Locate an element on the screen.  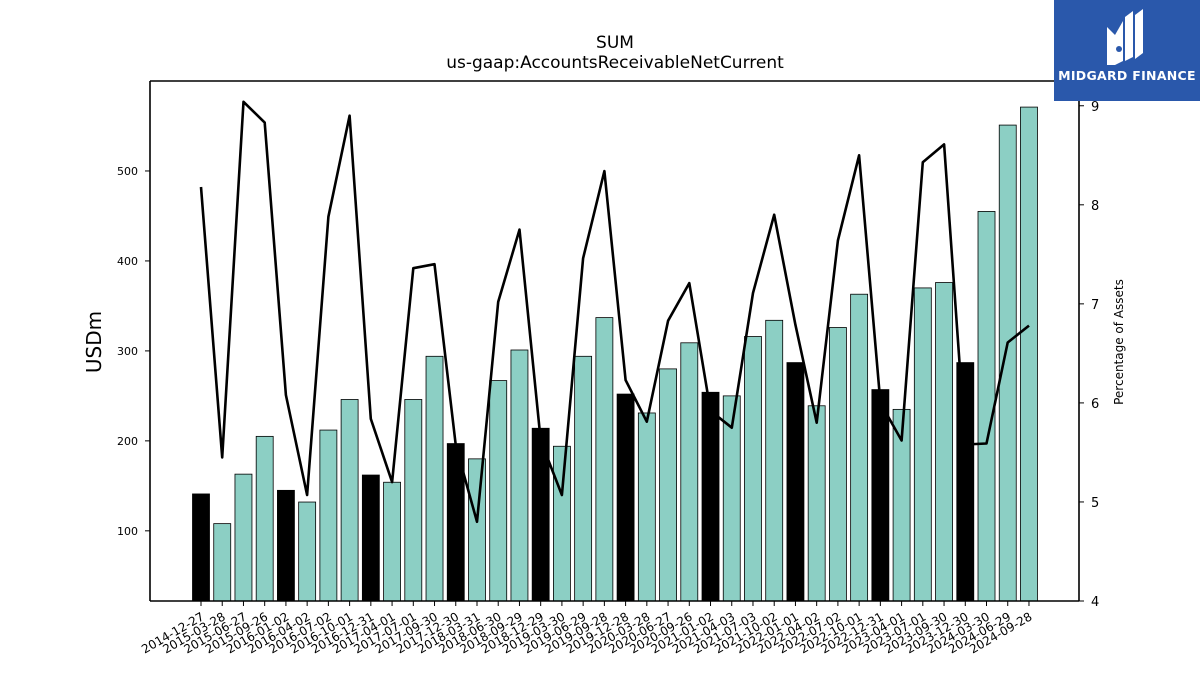
chart-title: SUM is located at coordinates (615, 43).